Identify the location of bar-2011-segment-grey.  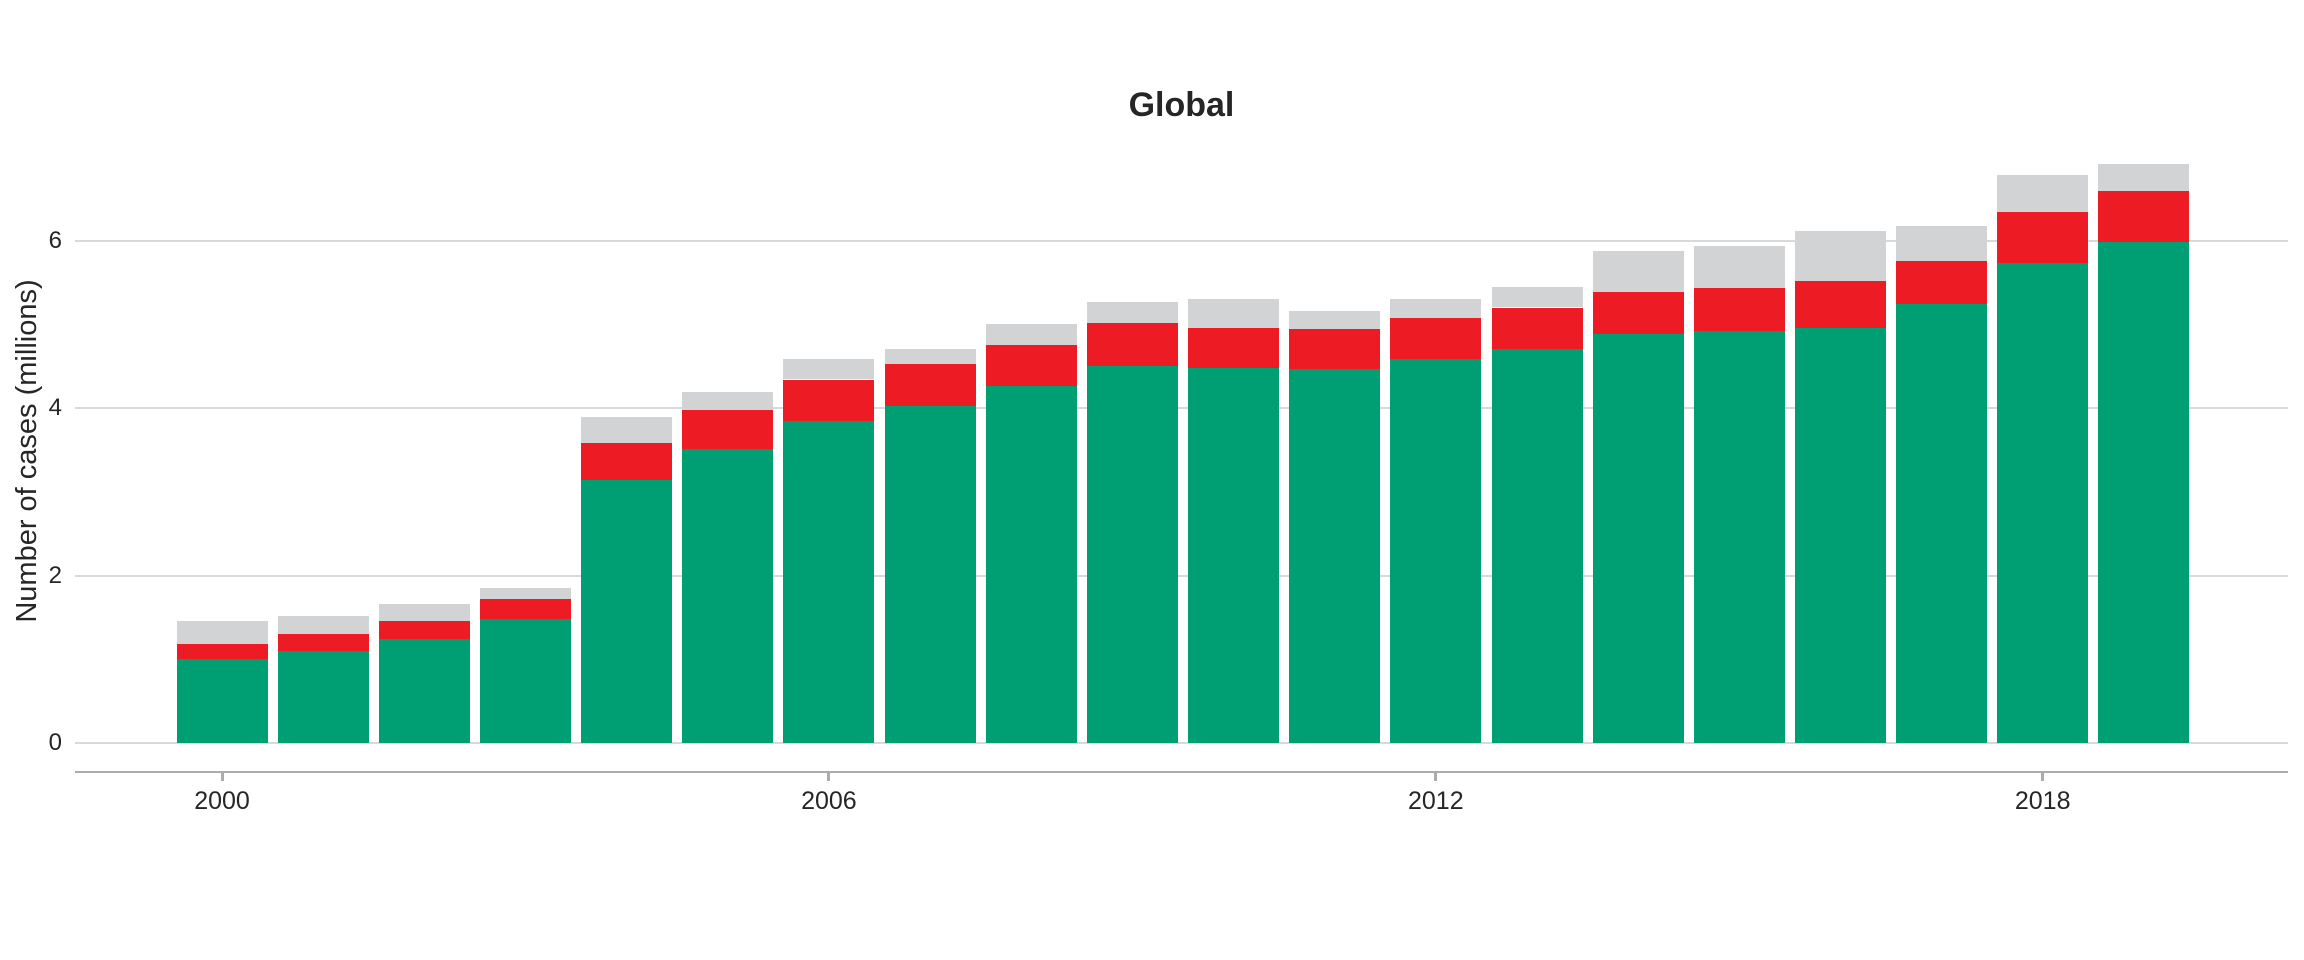
(1335, 320).